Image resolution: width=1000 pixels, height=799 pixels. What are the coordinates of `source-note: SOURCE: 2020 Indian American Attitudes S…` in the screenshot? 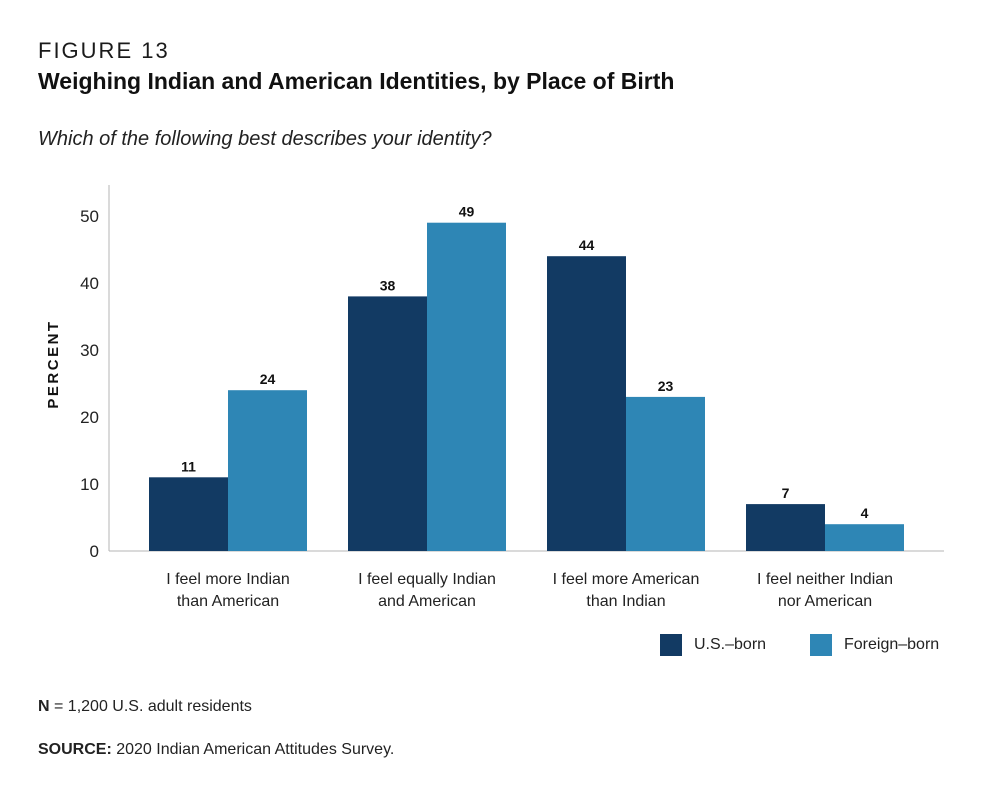 It's located at (216, 750).